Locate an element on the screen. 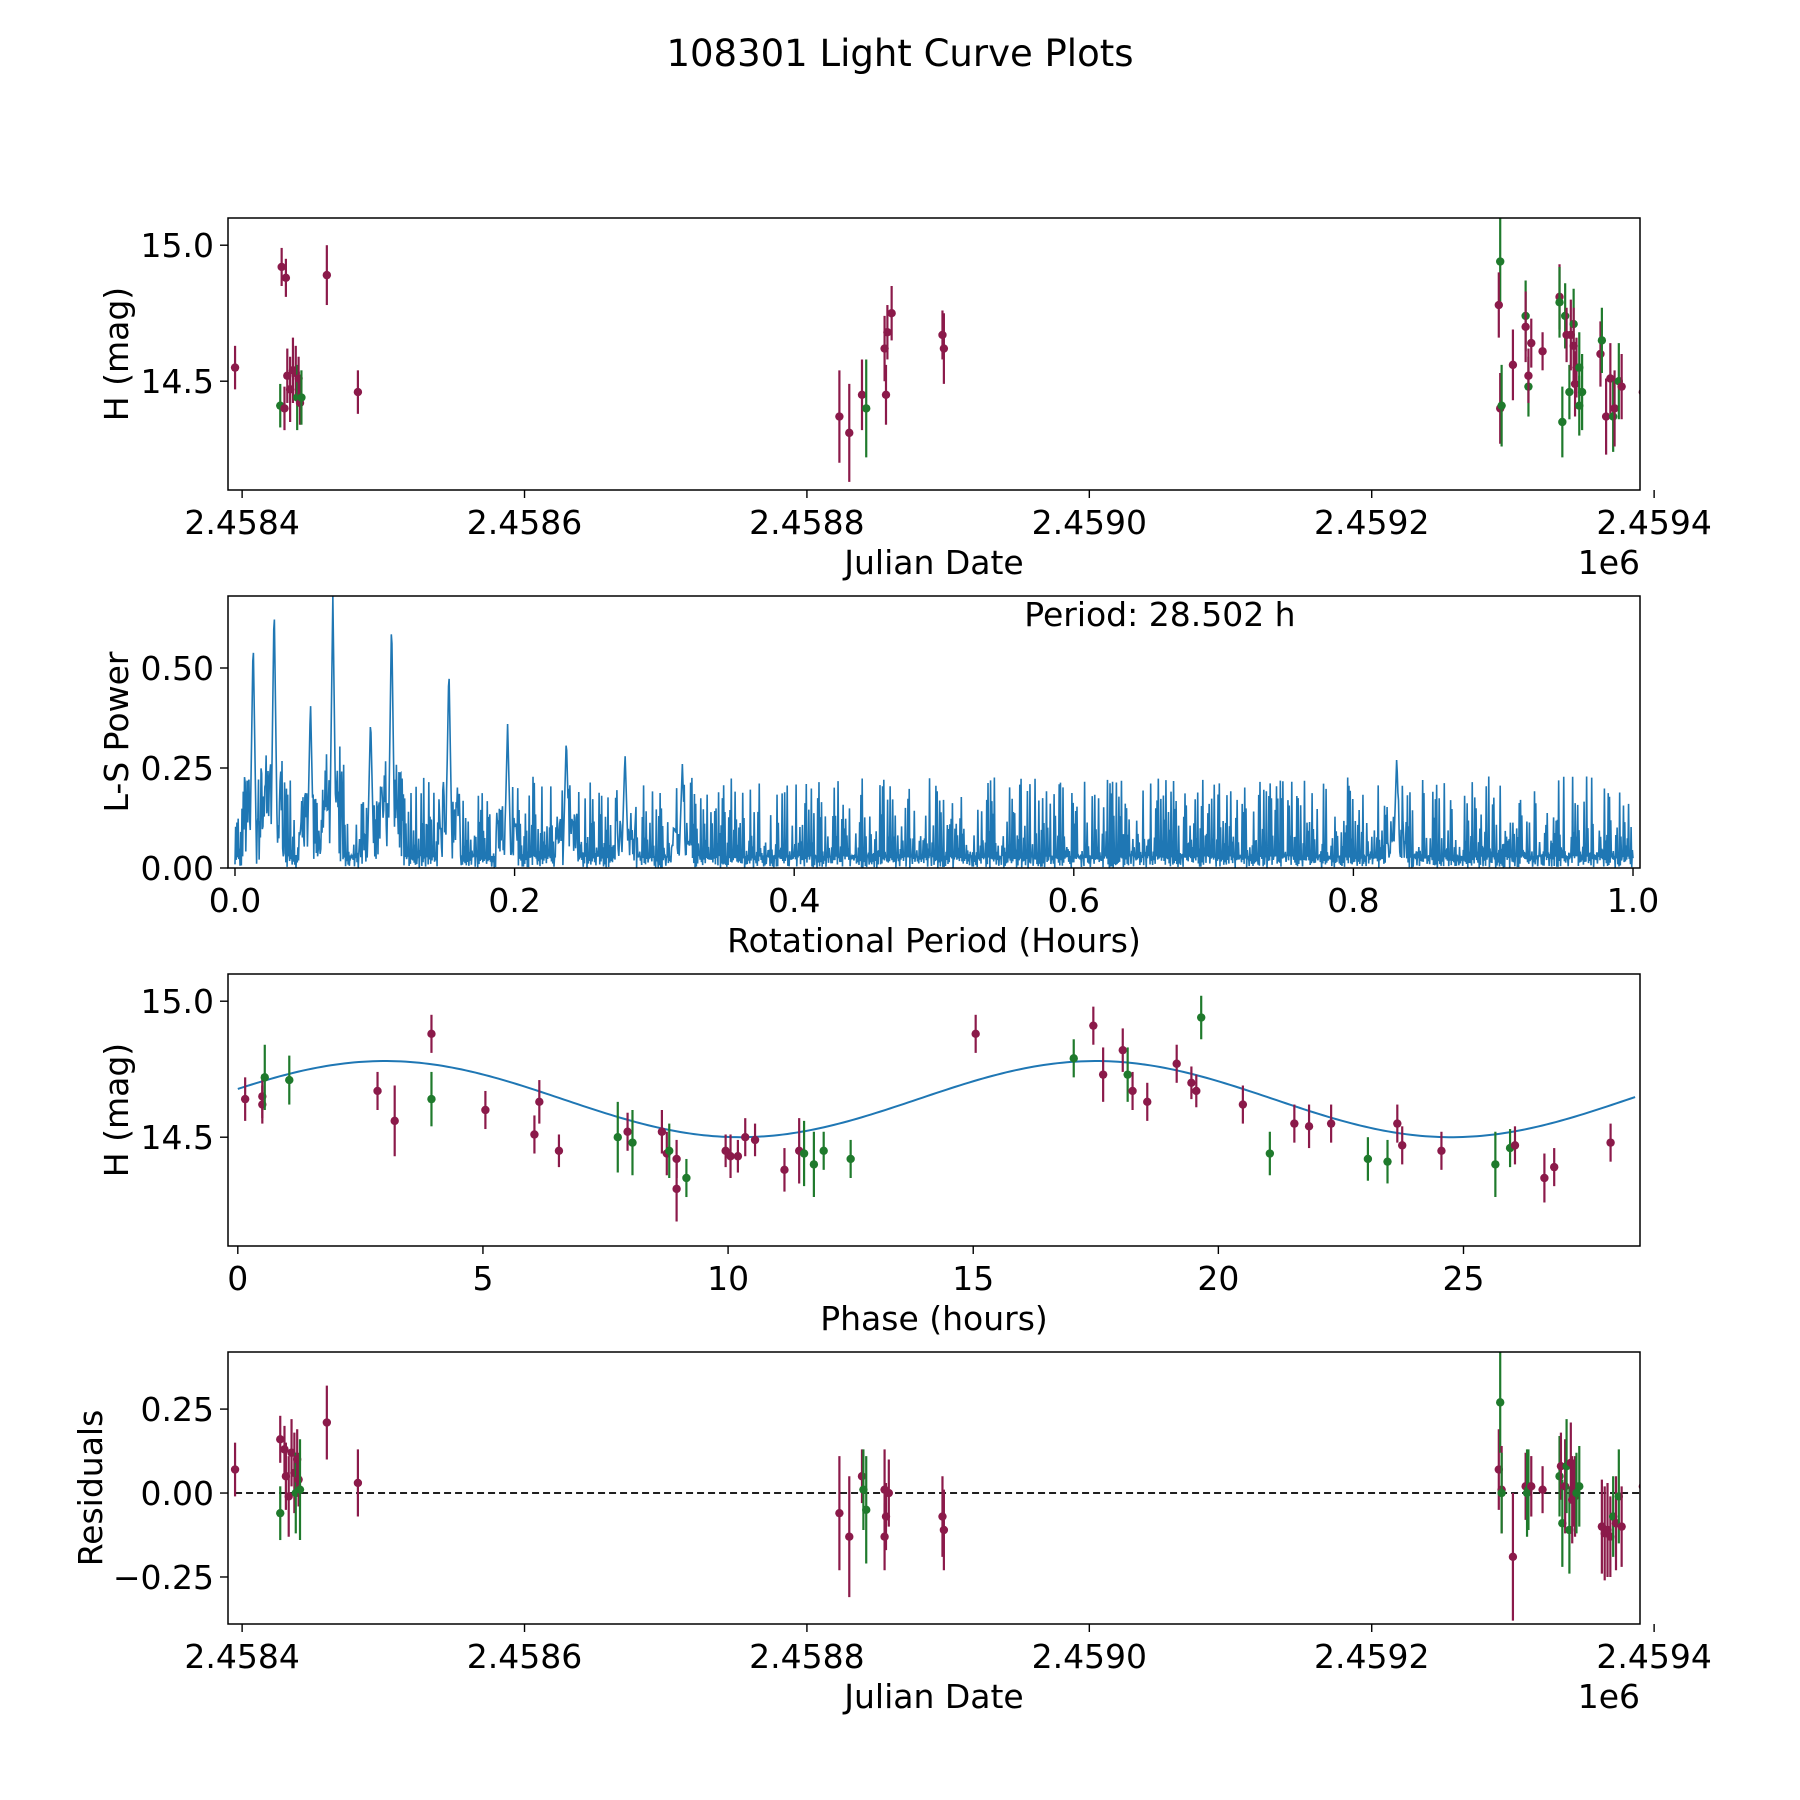 The width and height of the screenshot is (1800, 1800). phased-content is located at coordinates (936, 1108).